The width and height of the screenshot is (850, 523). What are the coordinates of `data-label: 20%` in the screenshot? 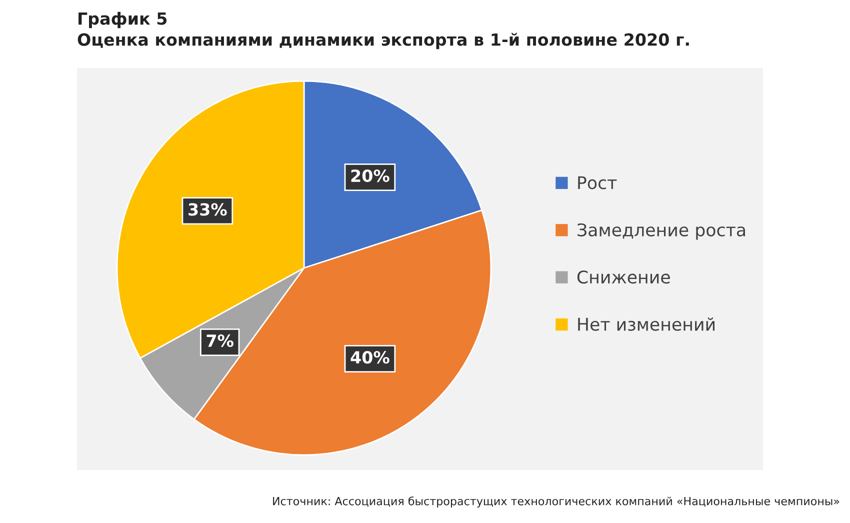 It's located at (370, 175).